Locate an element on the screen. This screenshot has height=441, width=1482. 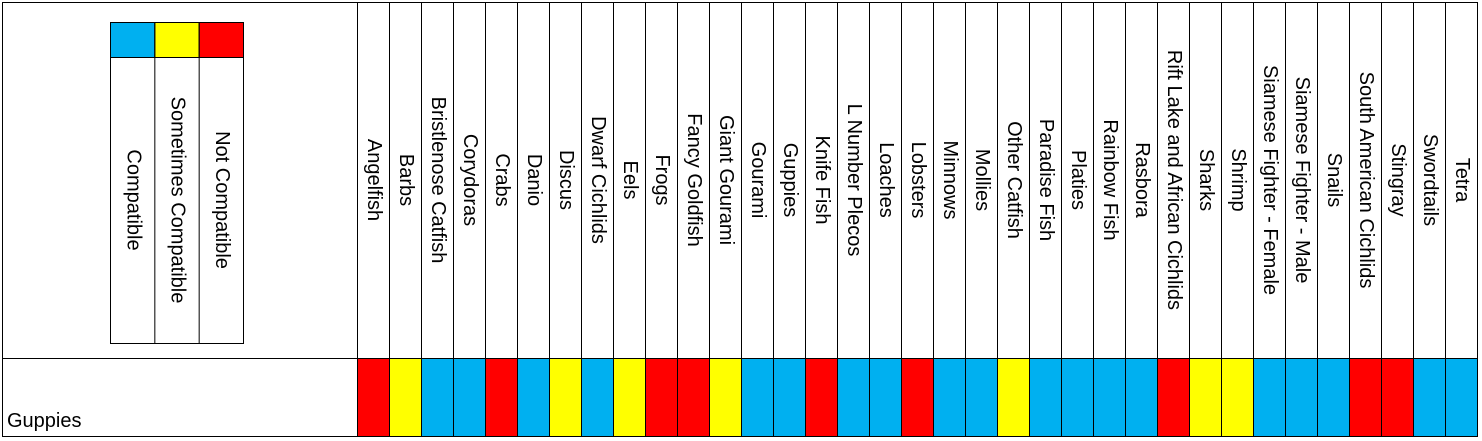
column-header: Bristlenose Catfish is located at coordinates (438, 180).